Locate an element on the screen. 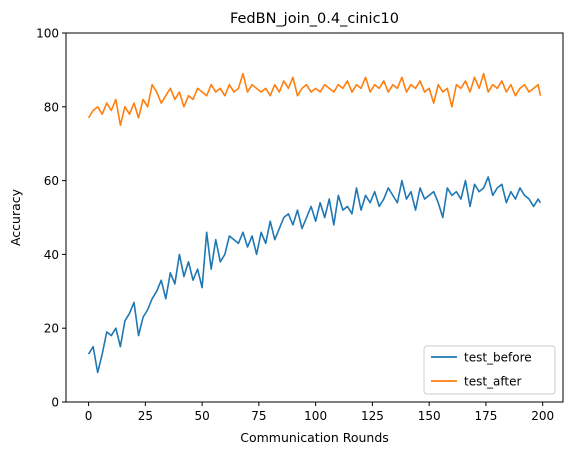 The height and width of the screenshot is (455, 571). x-axis-ticks: 0 25 50 75 100 125 150 175 200 is located at coordinates (319, 412).